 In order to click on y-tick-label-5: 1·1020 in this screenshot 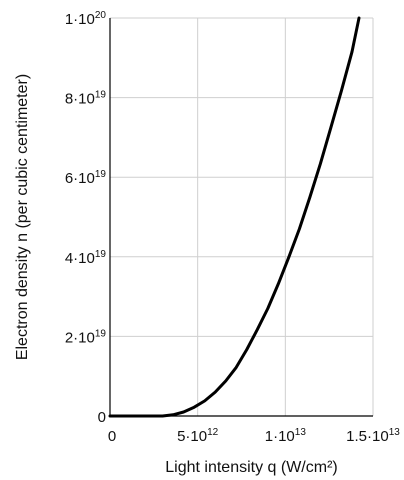, I will do `click(86, 19)`.